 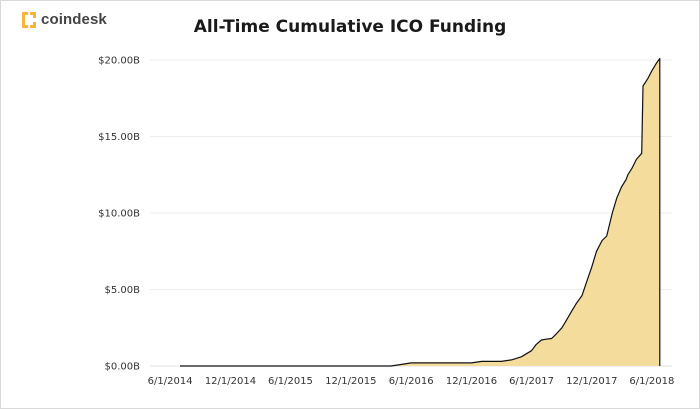 What do you see at coordinates (123, 367) in the screenshot?
I see `y-tick-label: $0.00B` at bounding box center [123, 367].